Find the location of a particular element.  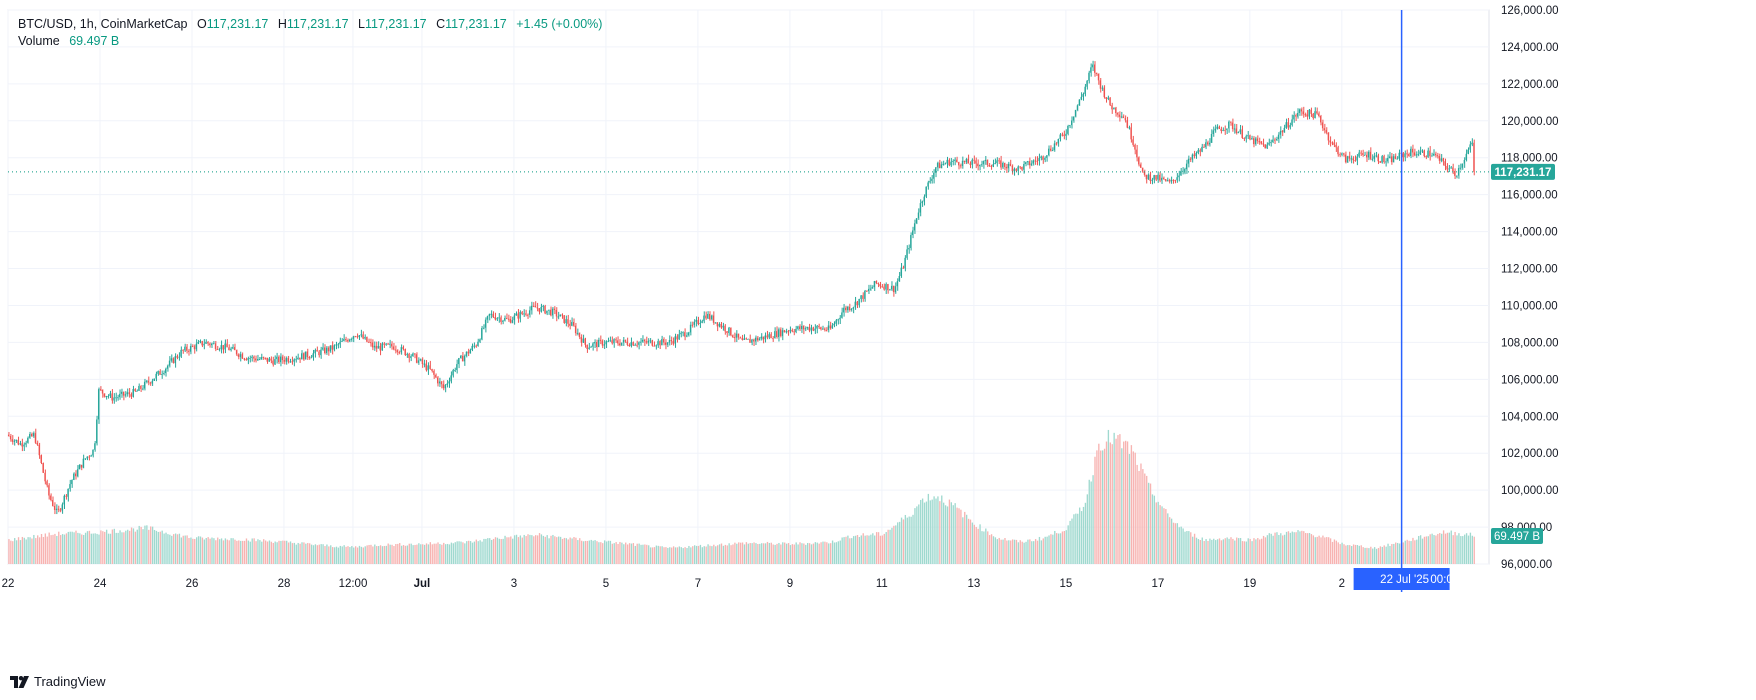

y-tick-label: 120,000.00 is located at coordinates (1530, 122).